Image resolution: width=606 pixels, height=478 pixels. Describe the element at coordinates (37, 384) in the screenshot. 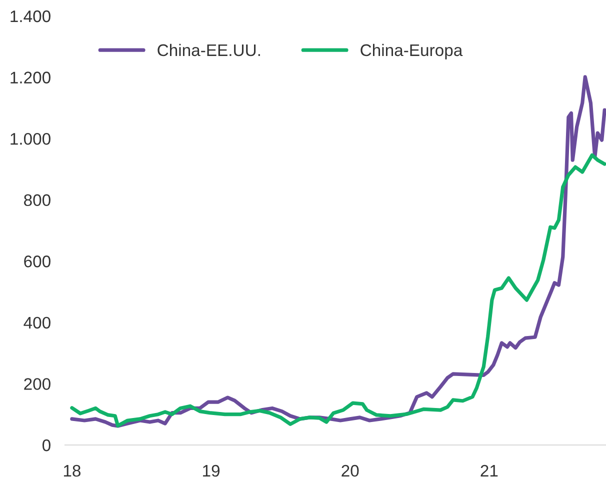

I see `y-tick-label: 200` at that location.